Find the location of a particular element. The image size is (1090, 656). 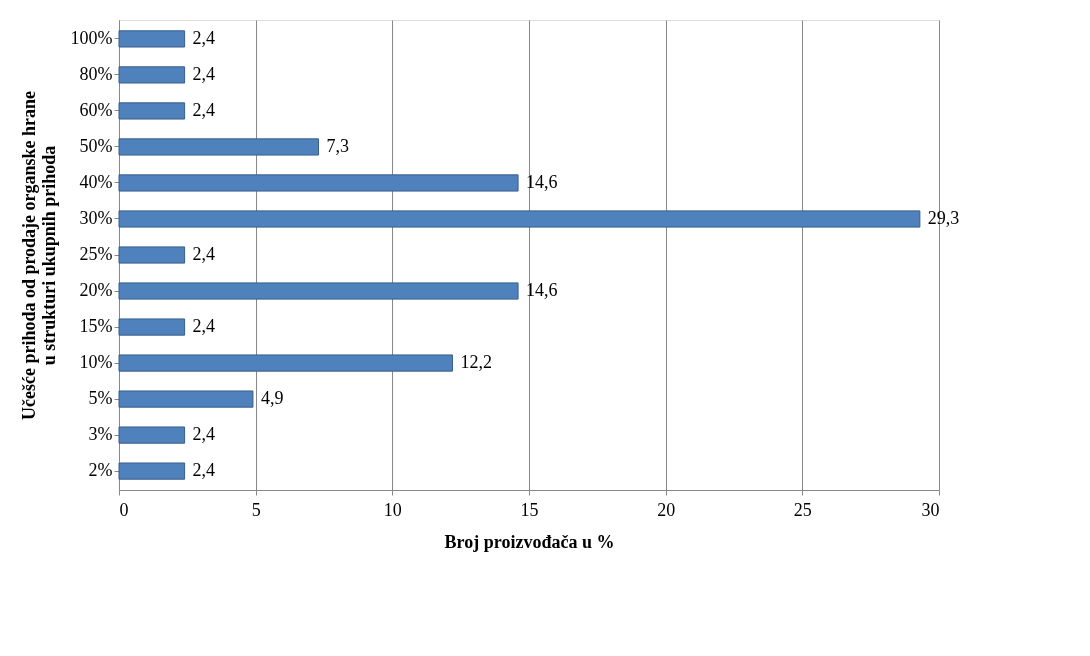

x-tick-label: 0 is located at coordinates (124, 509).